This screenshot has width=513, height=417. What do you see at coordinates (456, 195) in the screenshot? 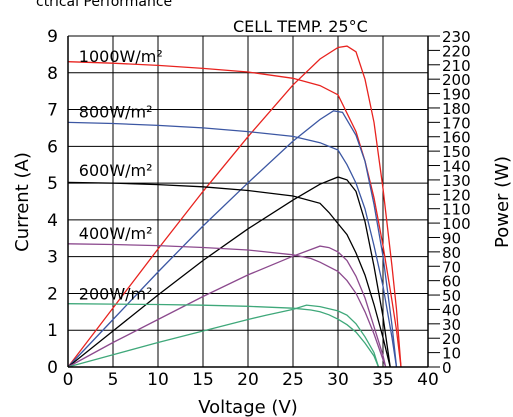
I see `y2-tick-label: 120` at bounding box center [456, 195].